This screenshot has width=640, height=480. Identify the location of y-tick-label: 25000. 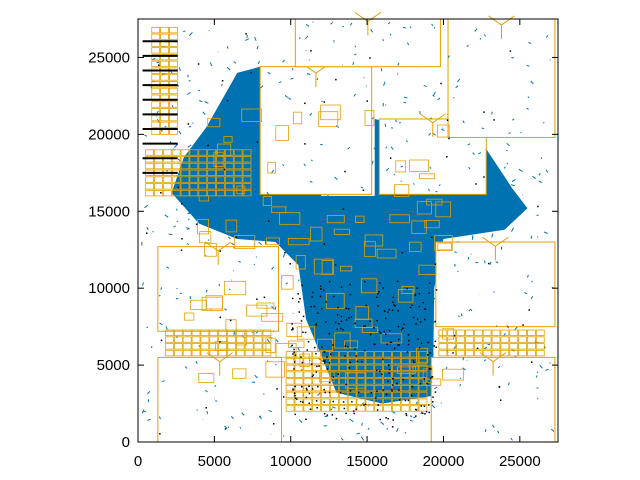
(109, 57).